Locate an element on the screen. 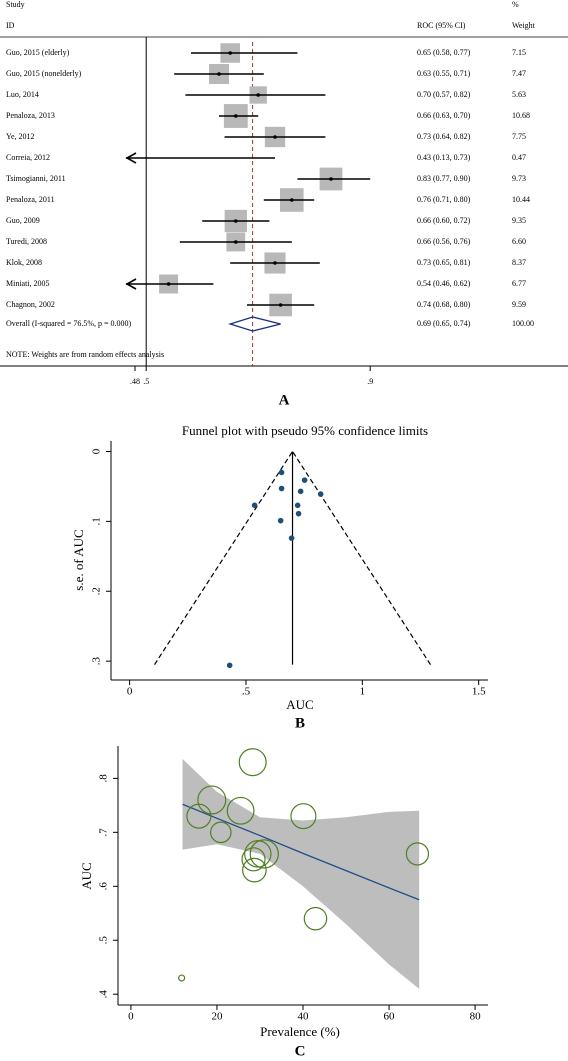 This screenshot has height=1061, width=568. x-tick-label: 80 is located at coordinates (476, 1017).